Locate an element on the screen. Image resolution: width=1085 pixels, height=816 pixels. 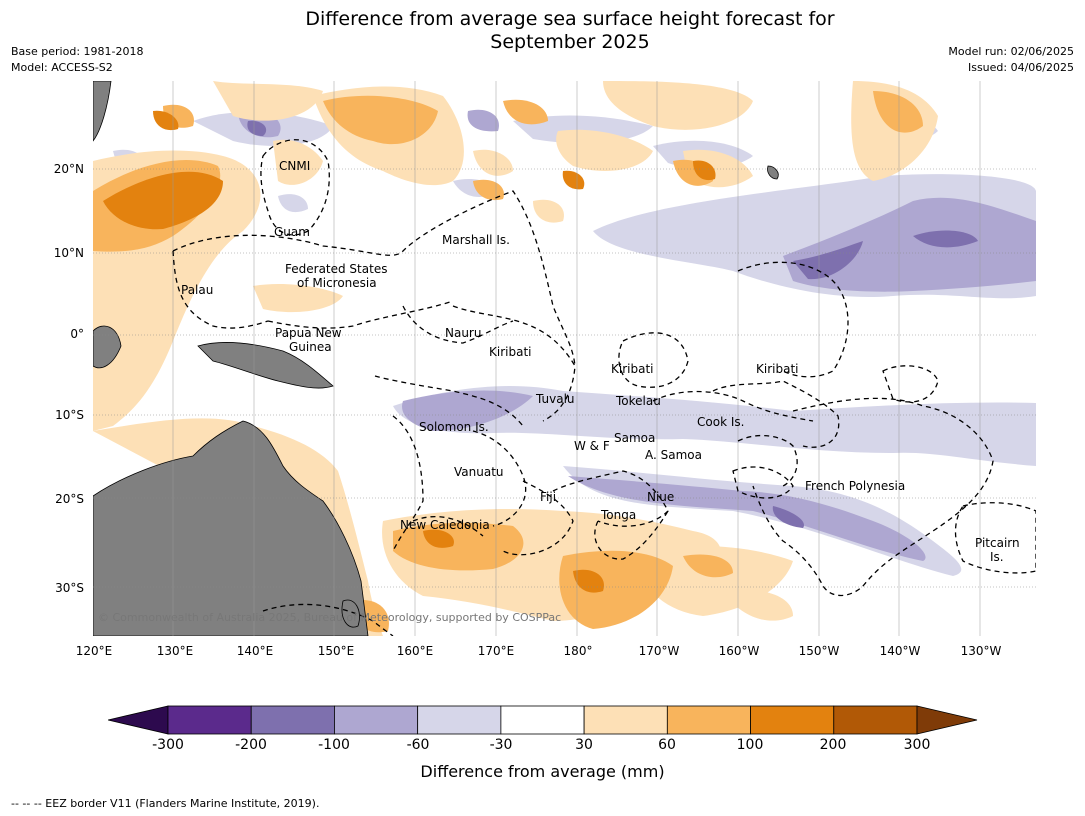
colorbar is located at coordinates (543, 720).